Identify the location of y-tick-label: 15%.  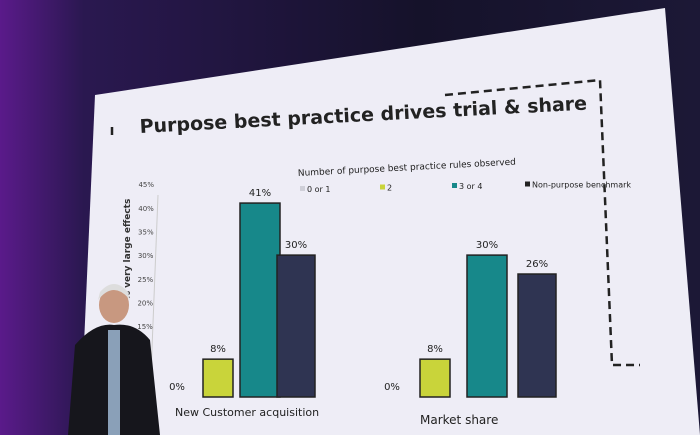
(145, 327).